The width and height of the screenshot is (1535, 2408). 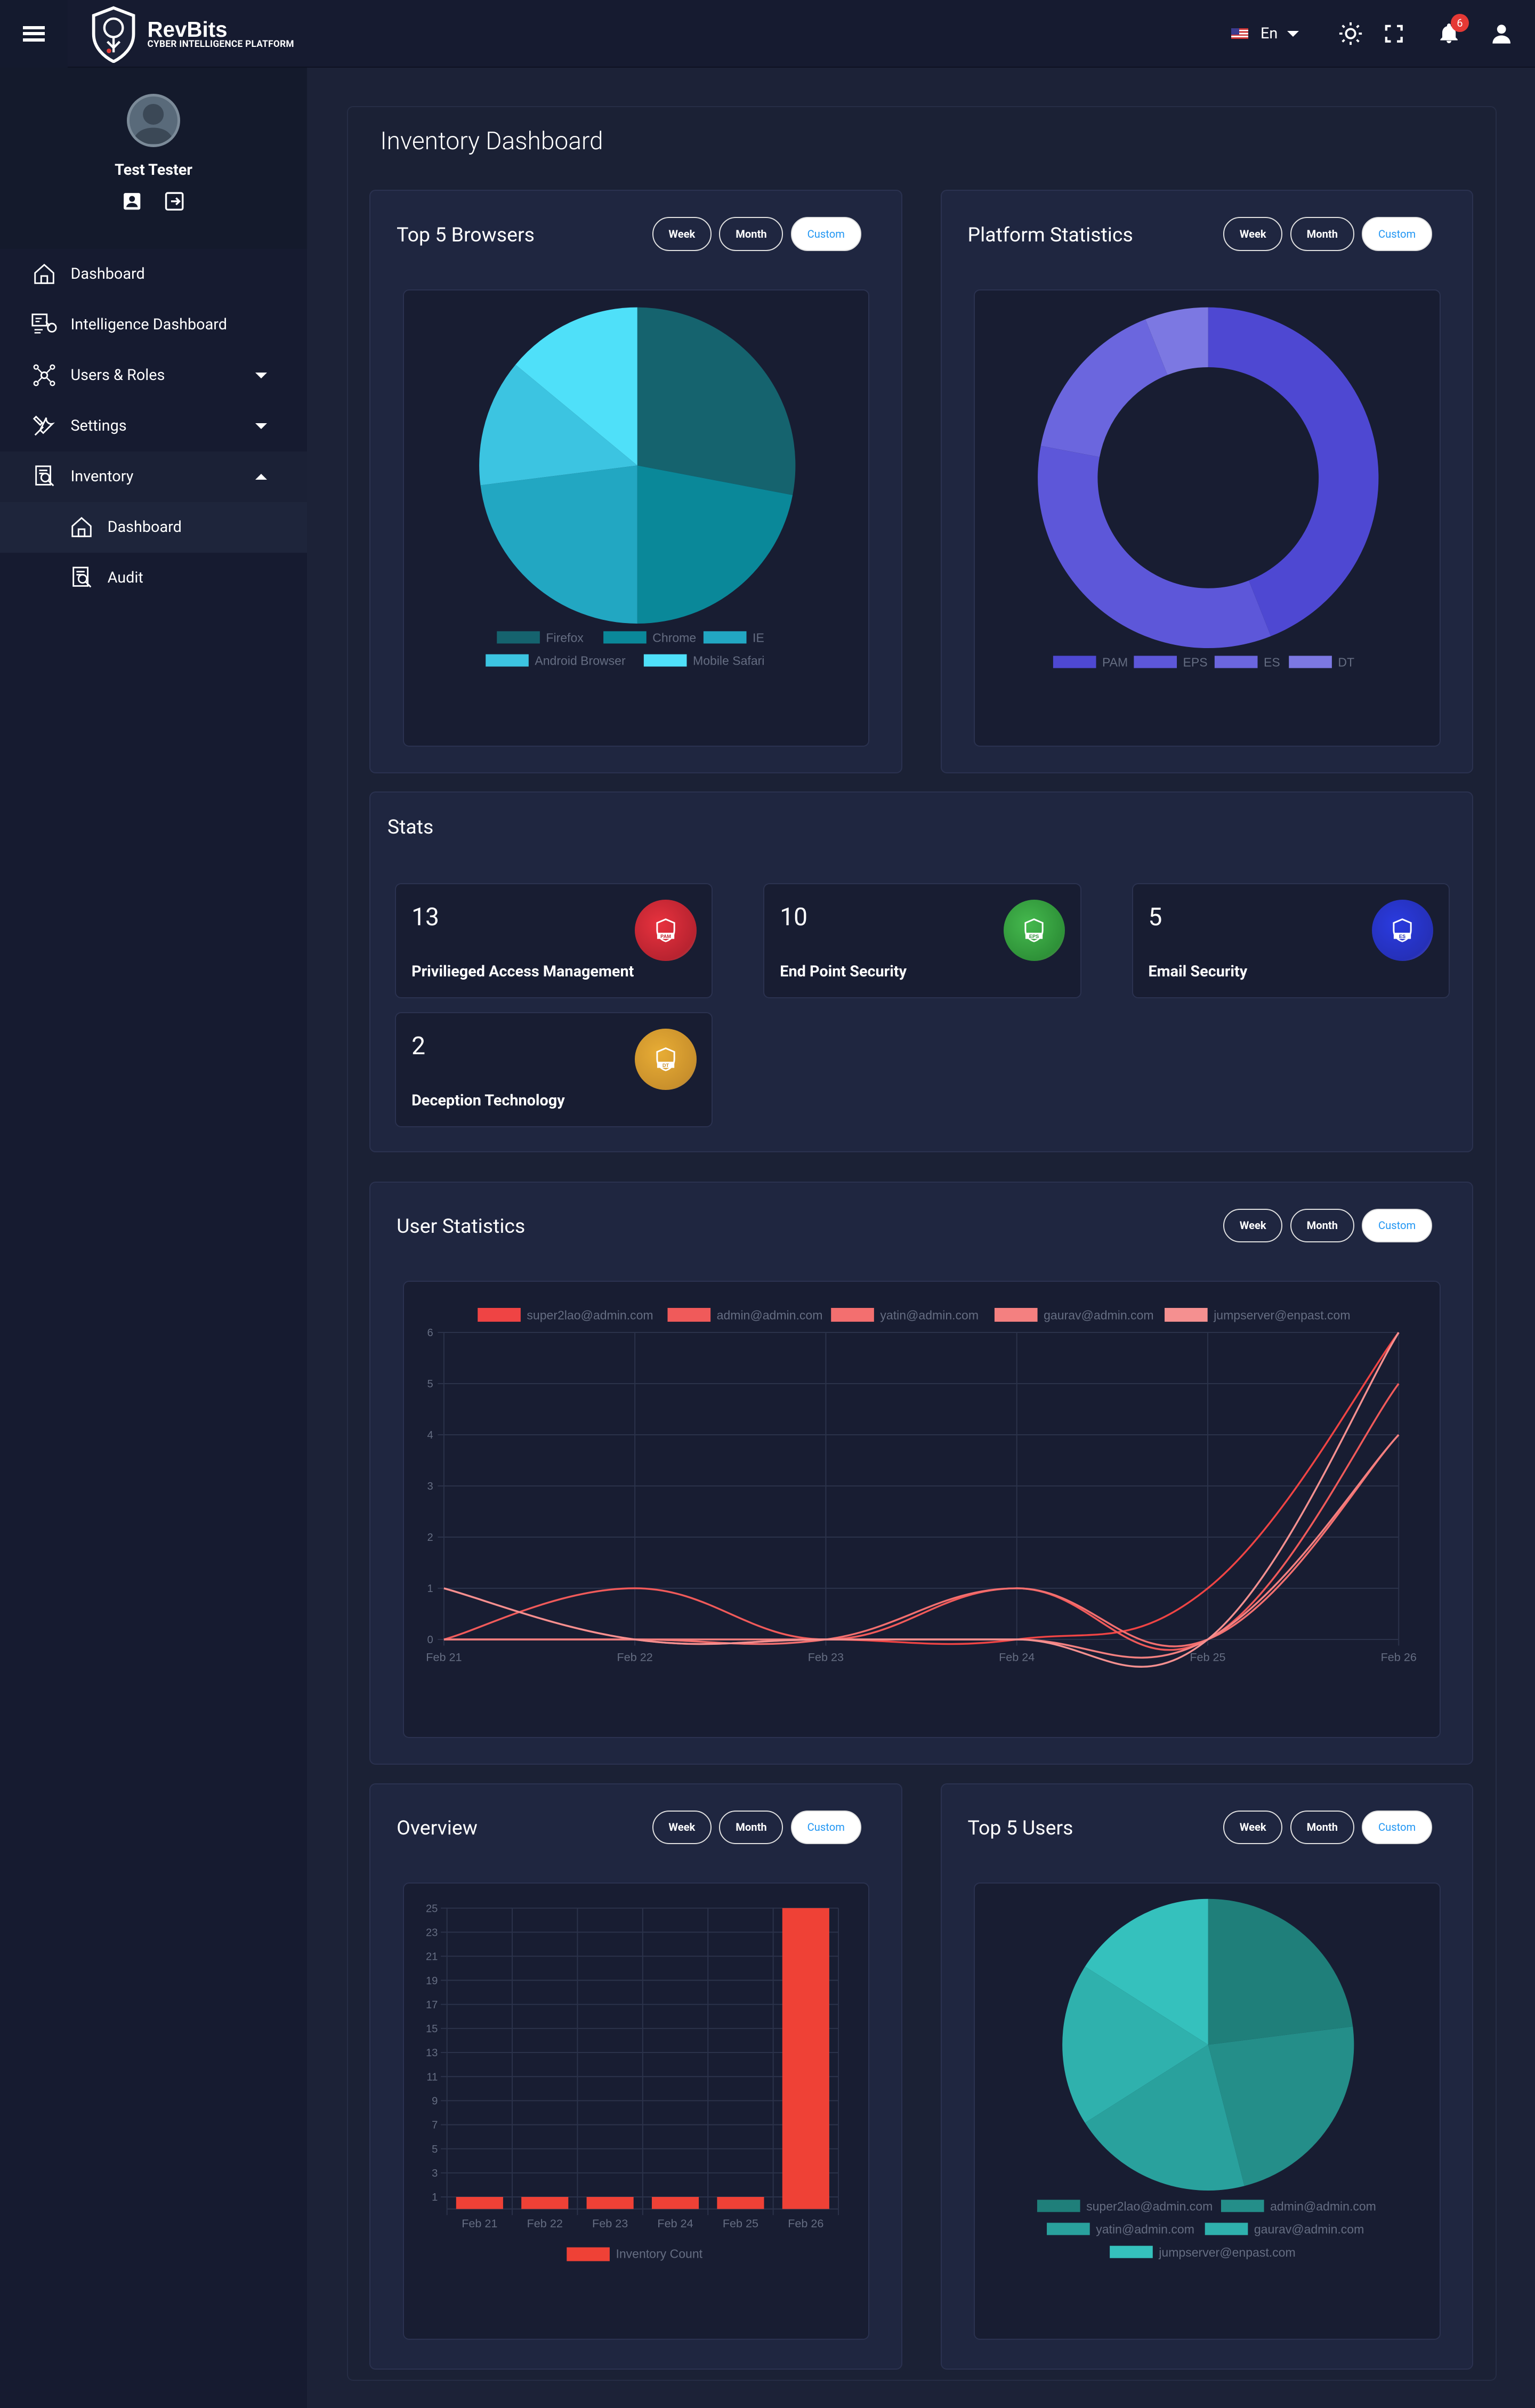 I want to click on avatar, so click(x=153, y=120).